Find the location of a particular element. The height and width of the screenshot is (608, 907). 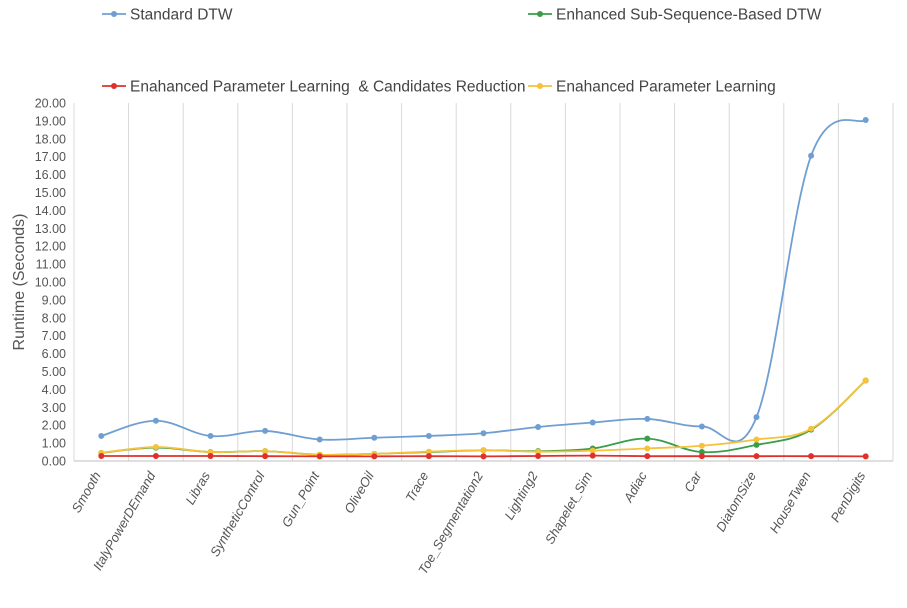

y-tick-label: 9.00 is located at coordinates (54, 300).